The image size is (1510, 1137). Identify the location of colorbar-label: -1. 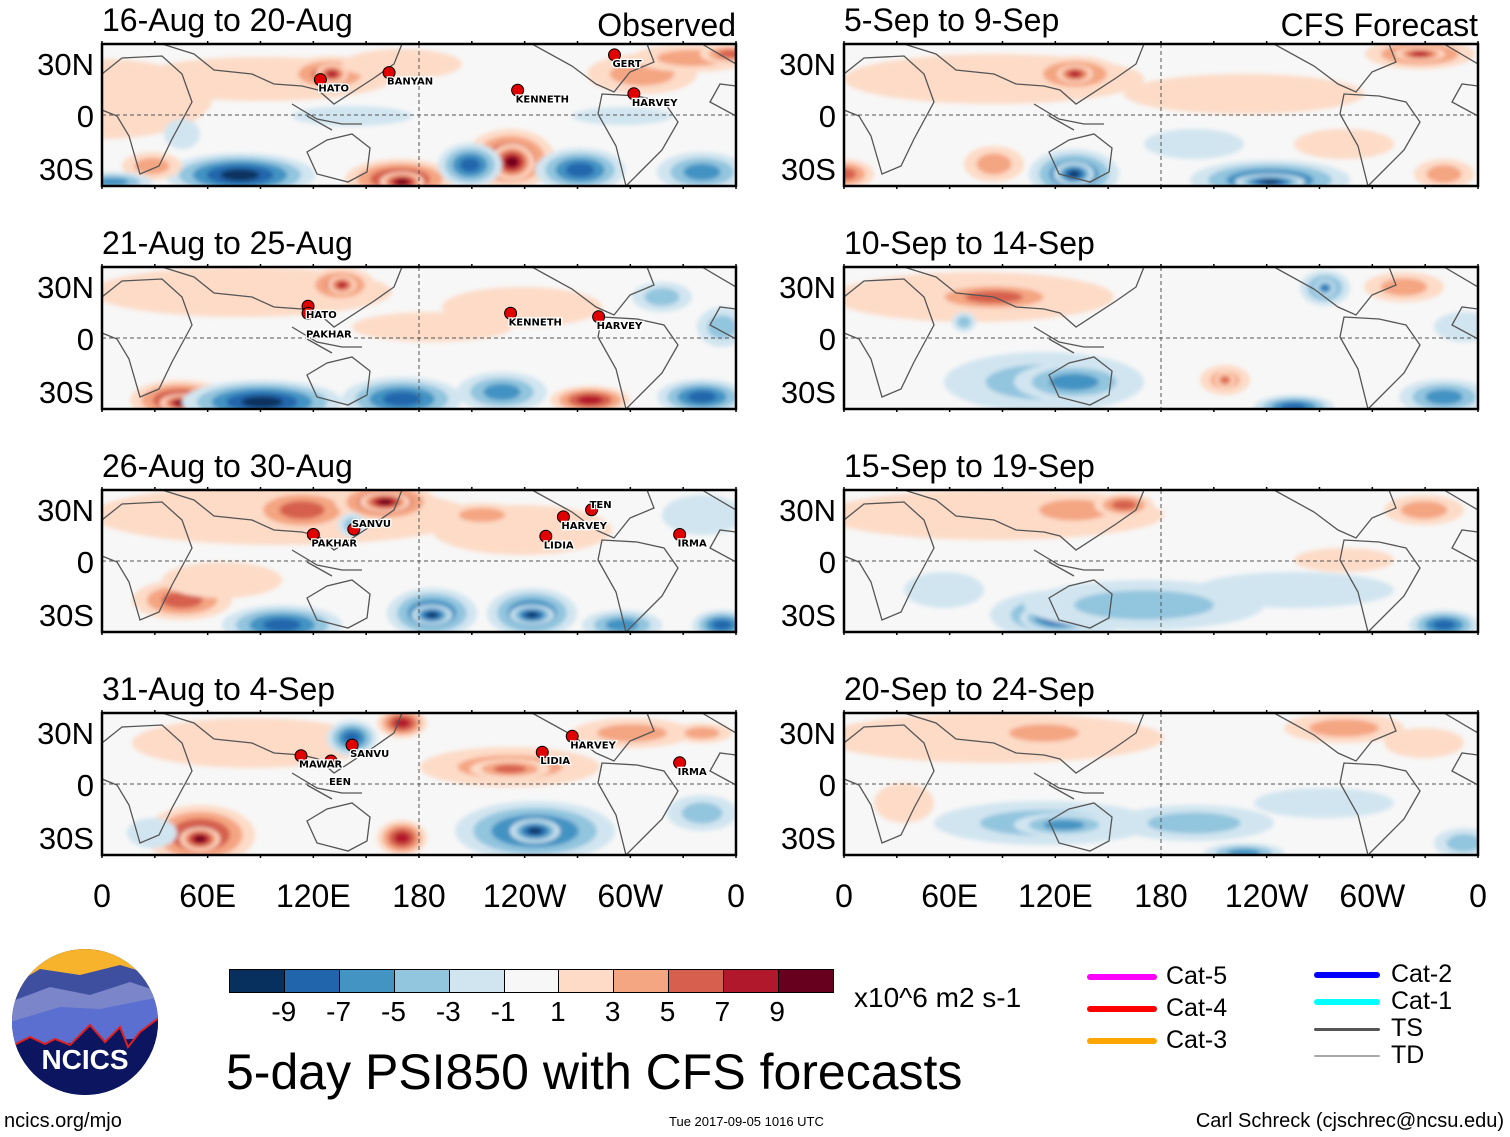
(503, 1011).